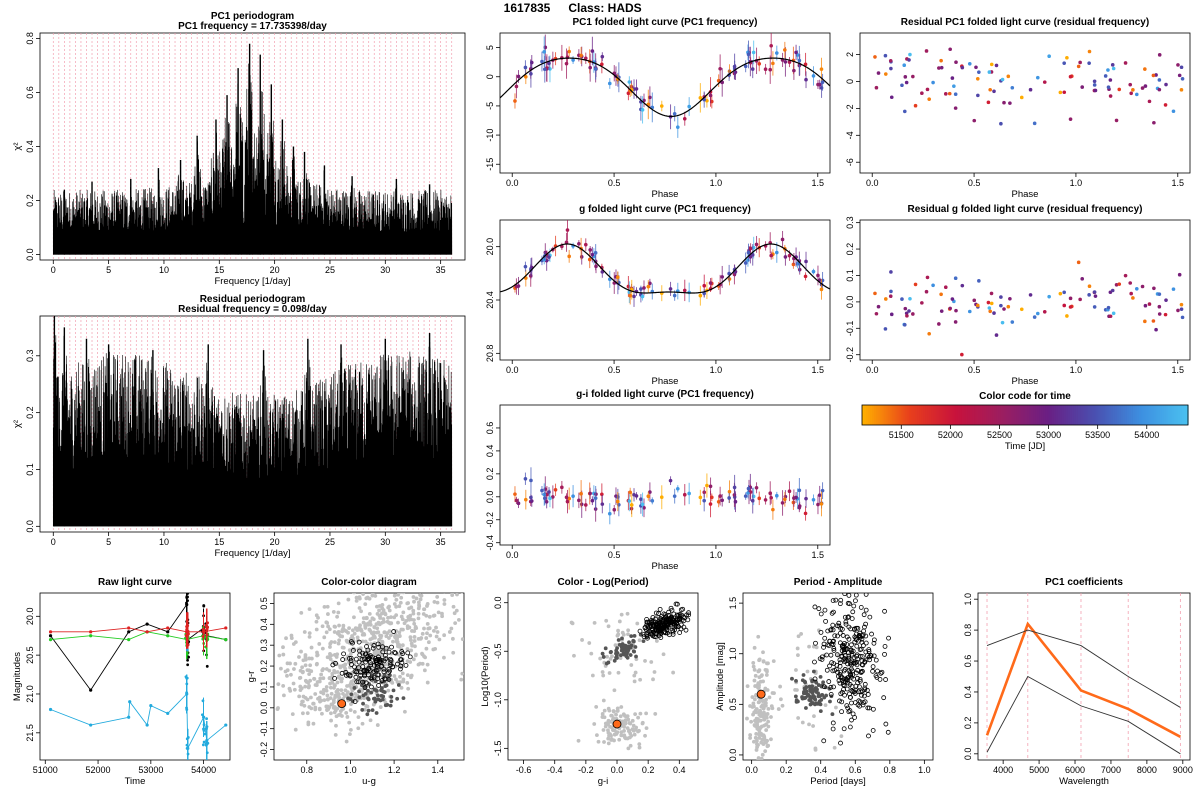  I want to click on x-axis-label: Phase, so click(1025, 194).